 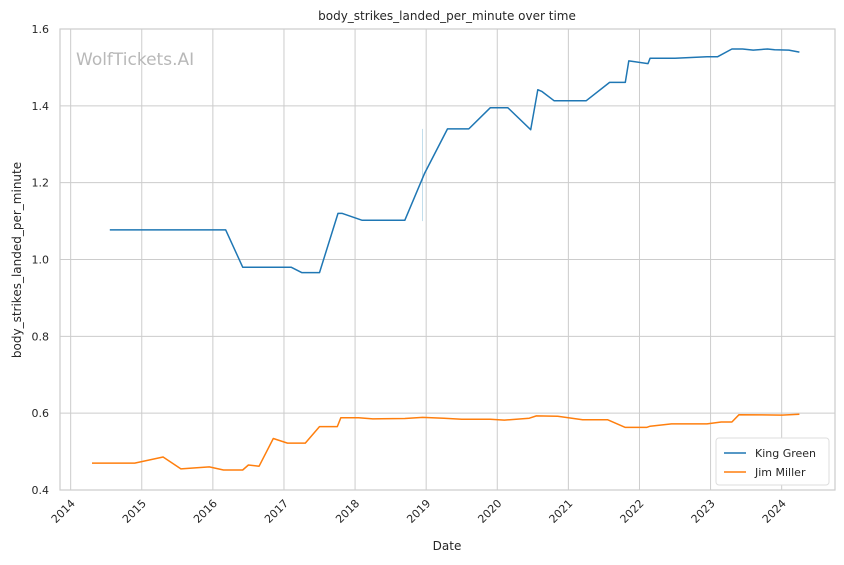 I want to click on y-tick-label: 0.6, so click(x=41, y=413).